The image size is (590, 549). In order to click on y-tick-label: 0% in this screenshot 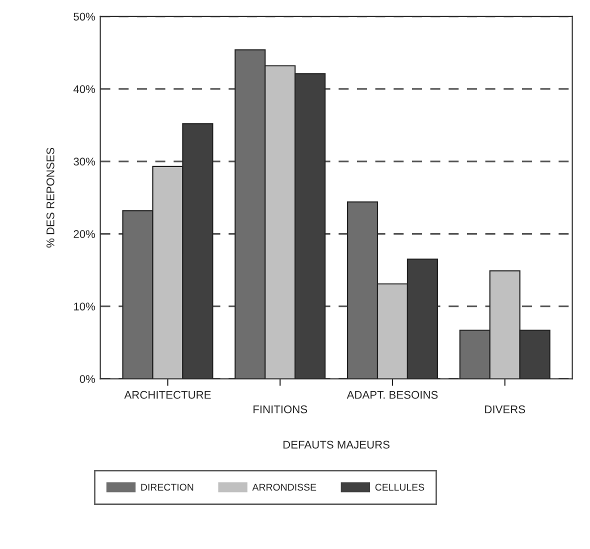, I will do `click(88, 379)`.